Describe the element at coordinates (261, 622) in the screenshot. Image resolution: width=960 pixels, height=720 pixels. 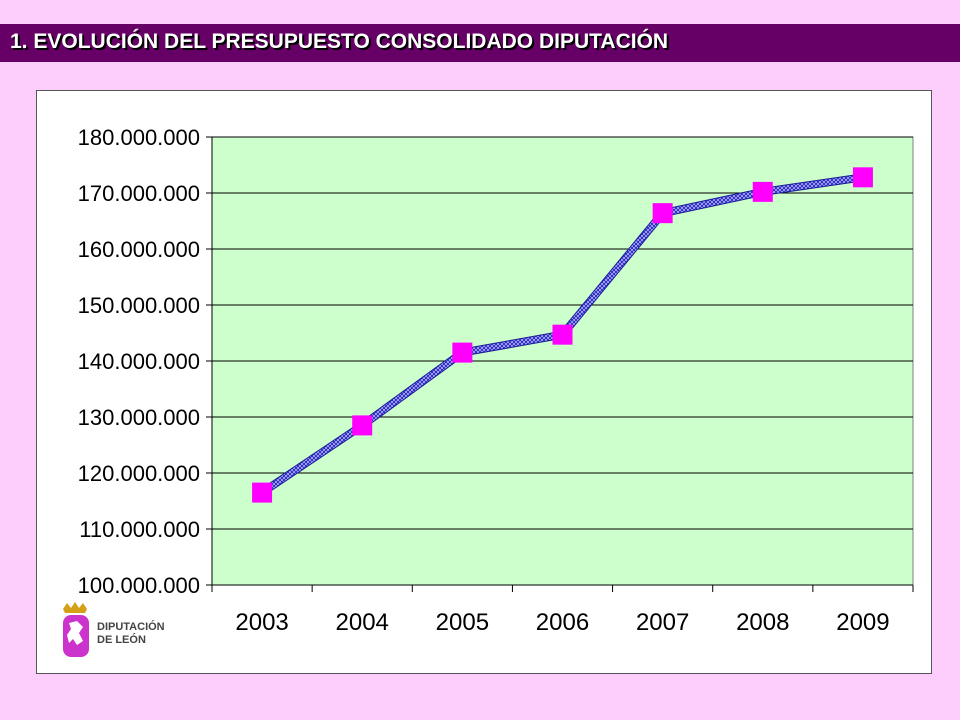
I see `x-tick-label: 2003` at that location.